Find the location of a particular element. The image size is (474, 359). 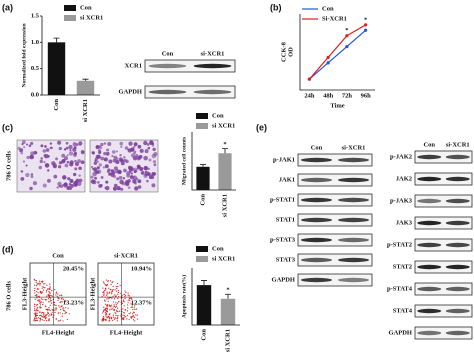

row-label: JAK2 is located at coordinates (404, 178).